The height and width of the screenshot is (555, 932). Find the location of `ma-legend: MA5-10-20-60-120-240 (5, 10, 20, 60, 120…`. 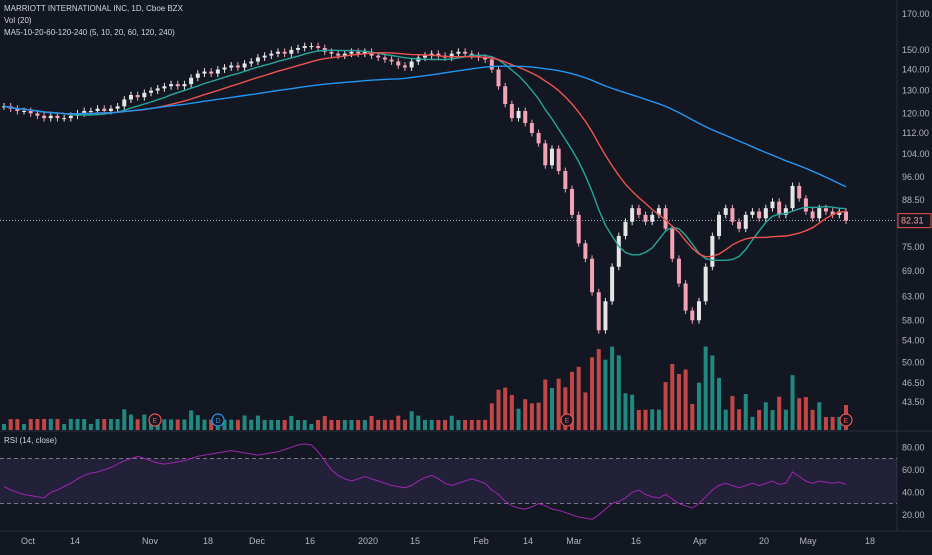

ma-legend: MA5-10-20-60-120-240 (5, 10, 20, 60, 120… is located at coordinates (89, 32).